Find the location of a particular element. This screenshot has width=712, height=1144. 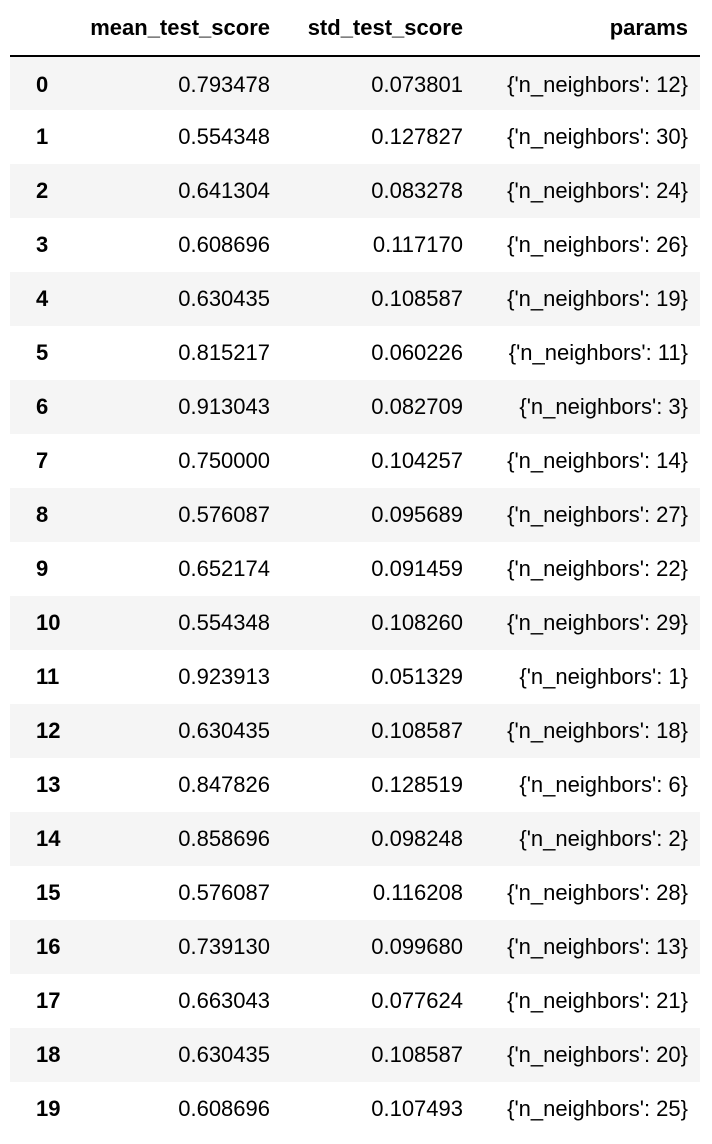

row-index: 7 is located at coordinates (42, 460).